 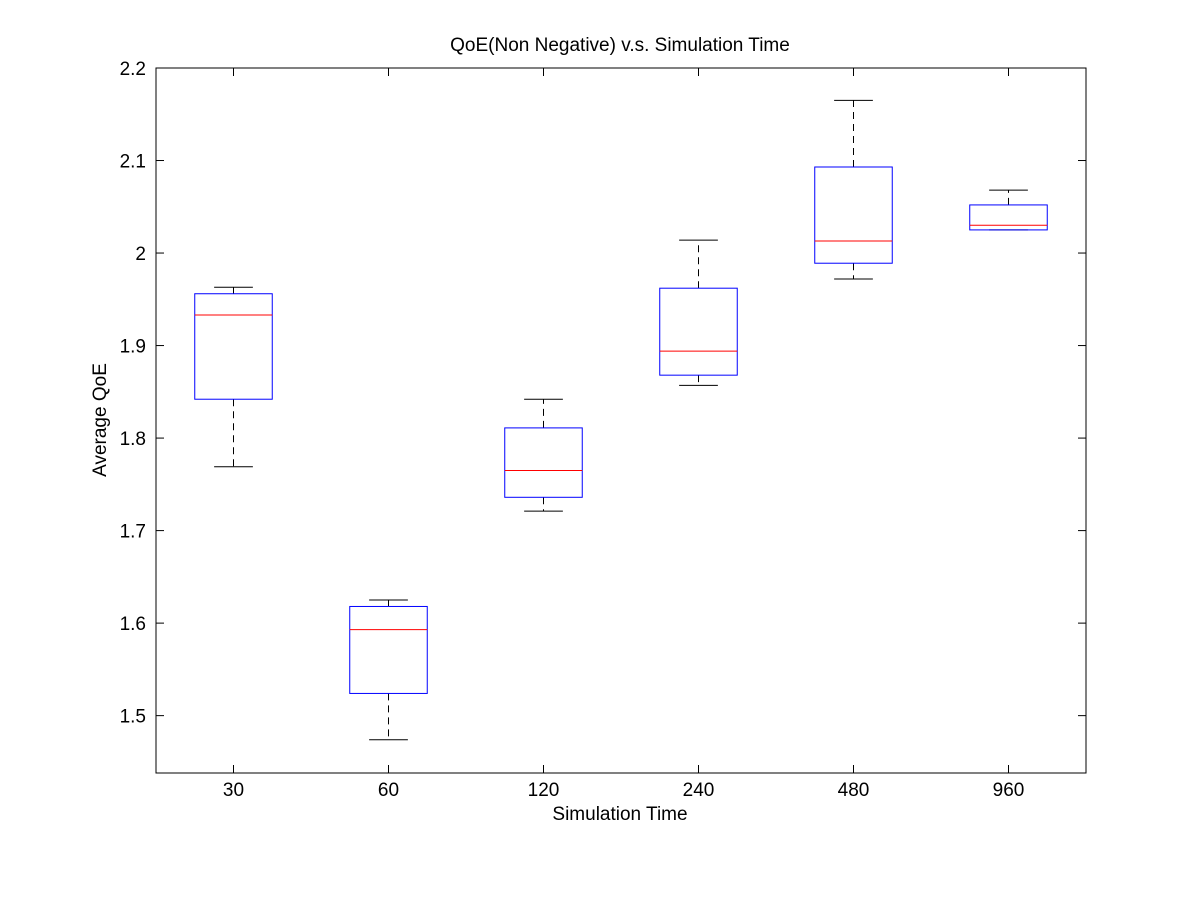 I want to click on x-tick-label: 240, so click(x=699, y=790).